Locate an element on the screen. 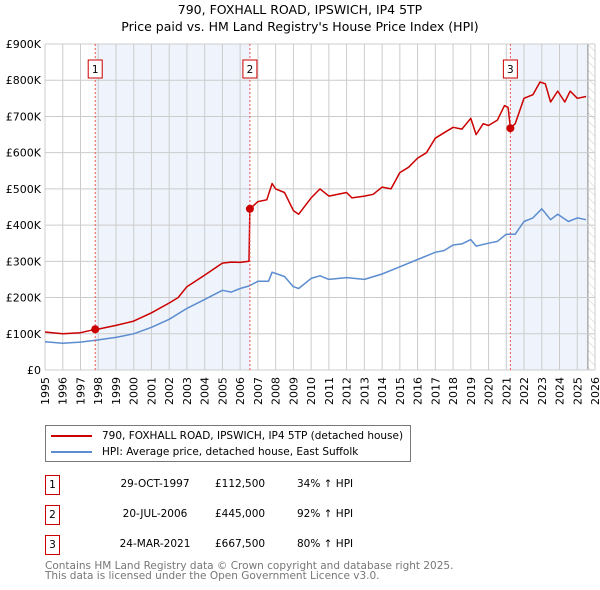  transaction-price: £112,500 is located at coordinates (240, 484).